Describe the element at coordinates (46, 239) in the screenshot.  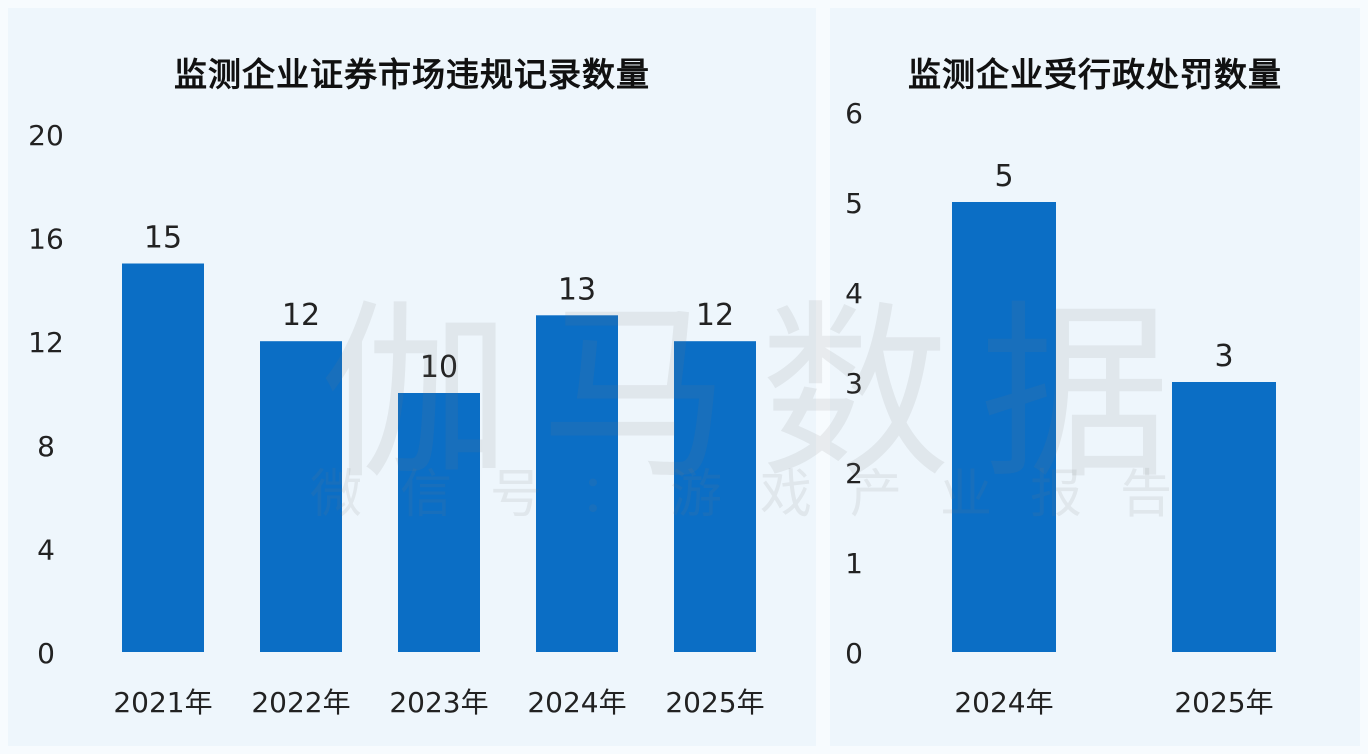
I see `y-tick-label: 16` at that location.